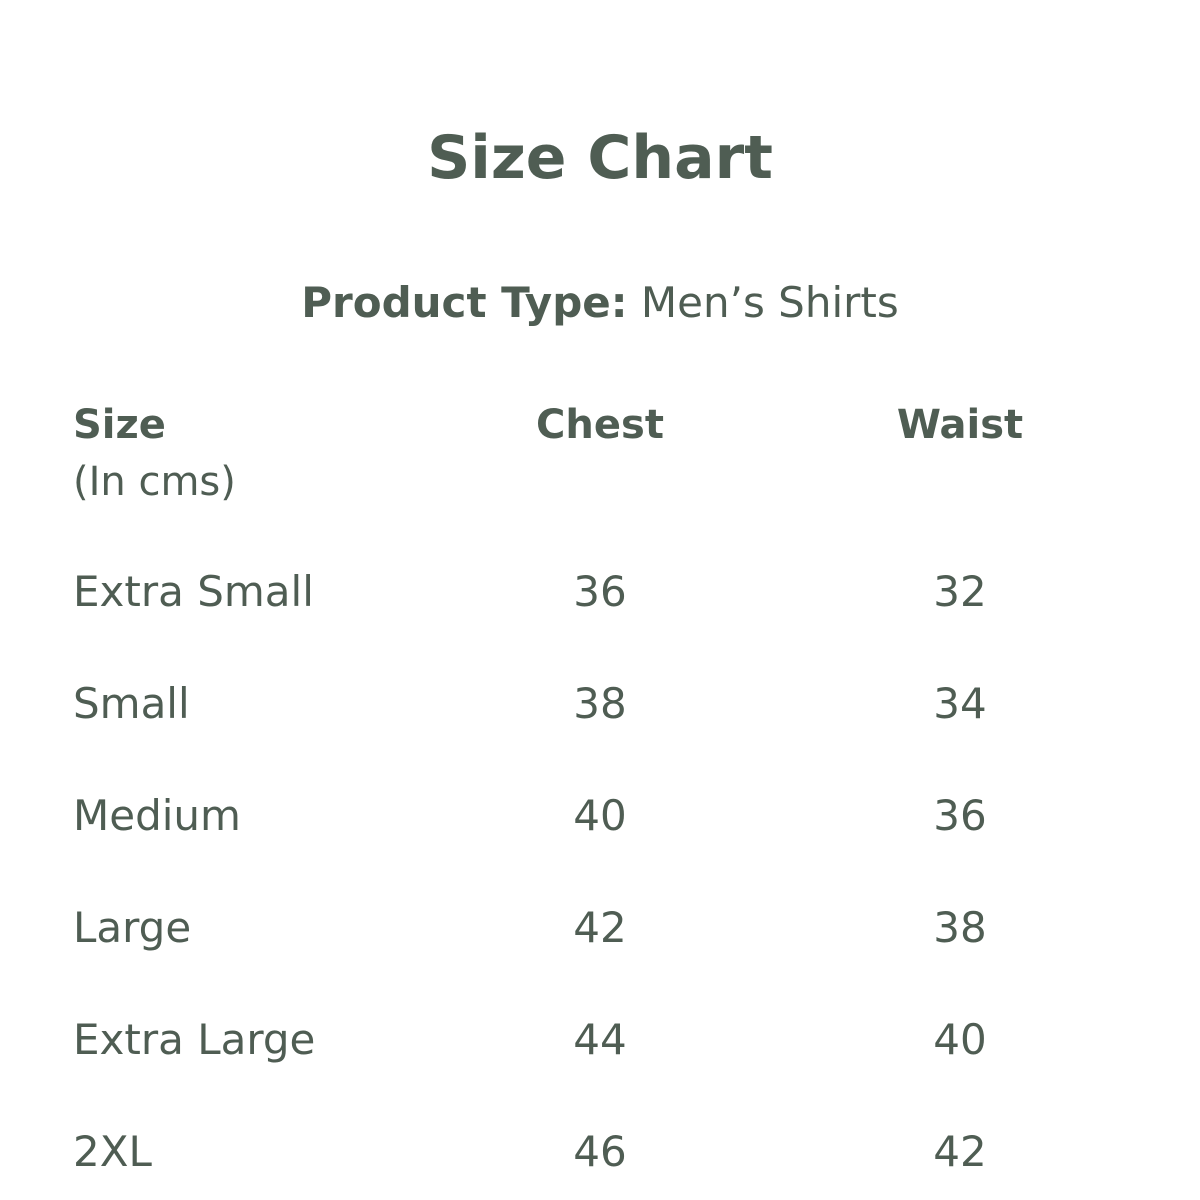  What do you see at coordinates (960, 425) in the screenshot?
I see `header-waist: Waist` at bounding box center [960, 425].